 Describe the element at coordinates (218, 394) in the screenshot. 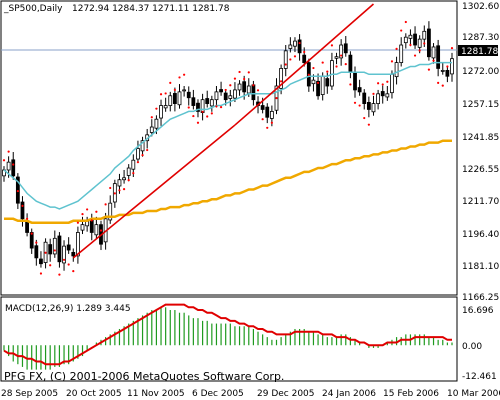

I see `date-axis-label: 6 Dec 2005` at that location.